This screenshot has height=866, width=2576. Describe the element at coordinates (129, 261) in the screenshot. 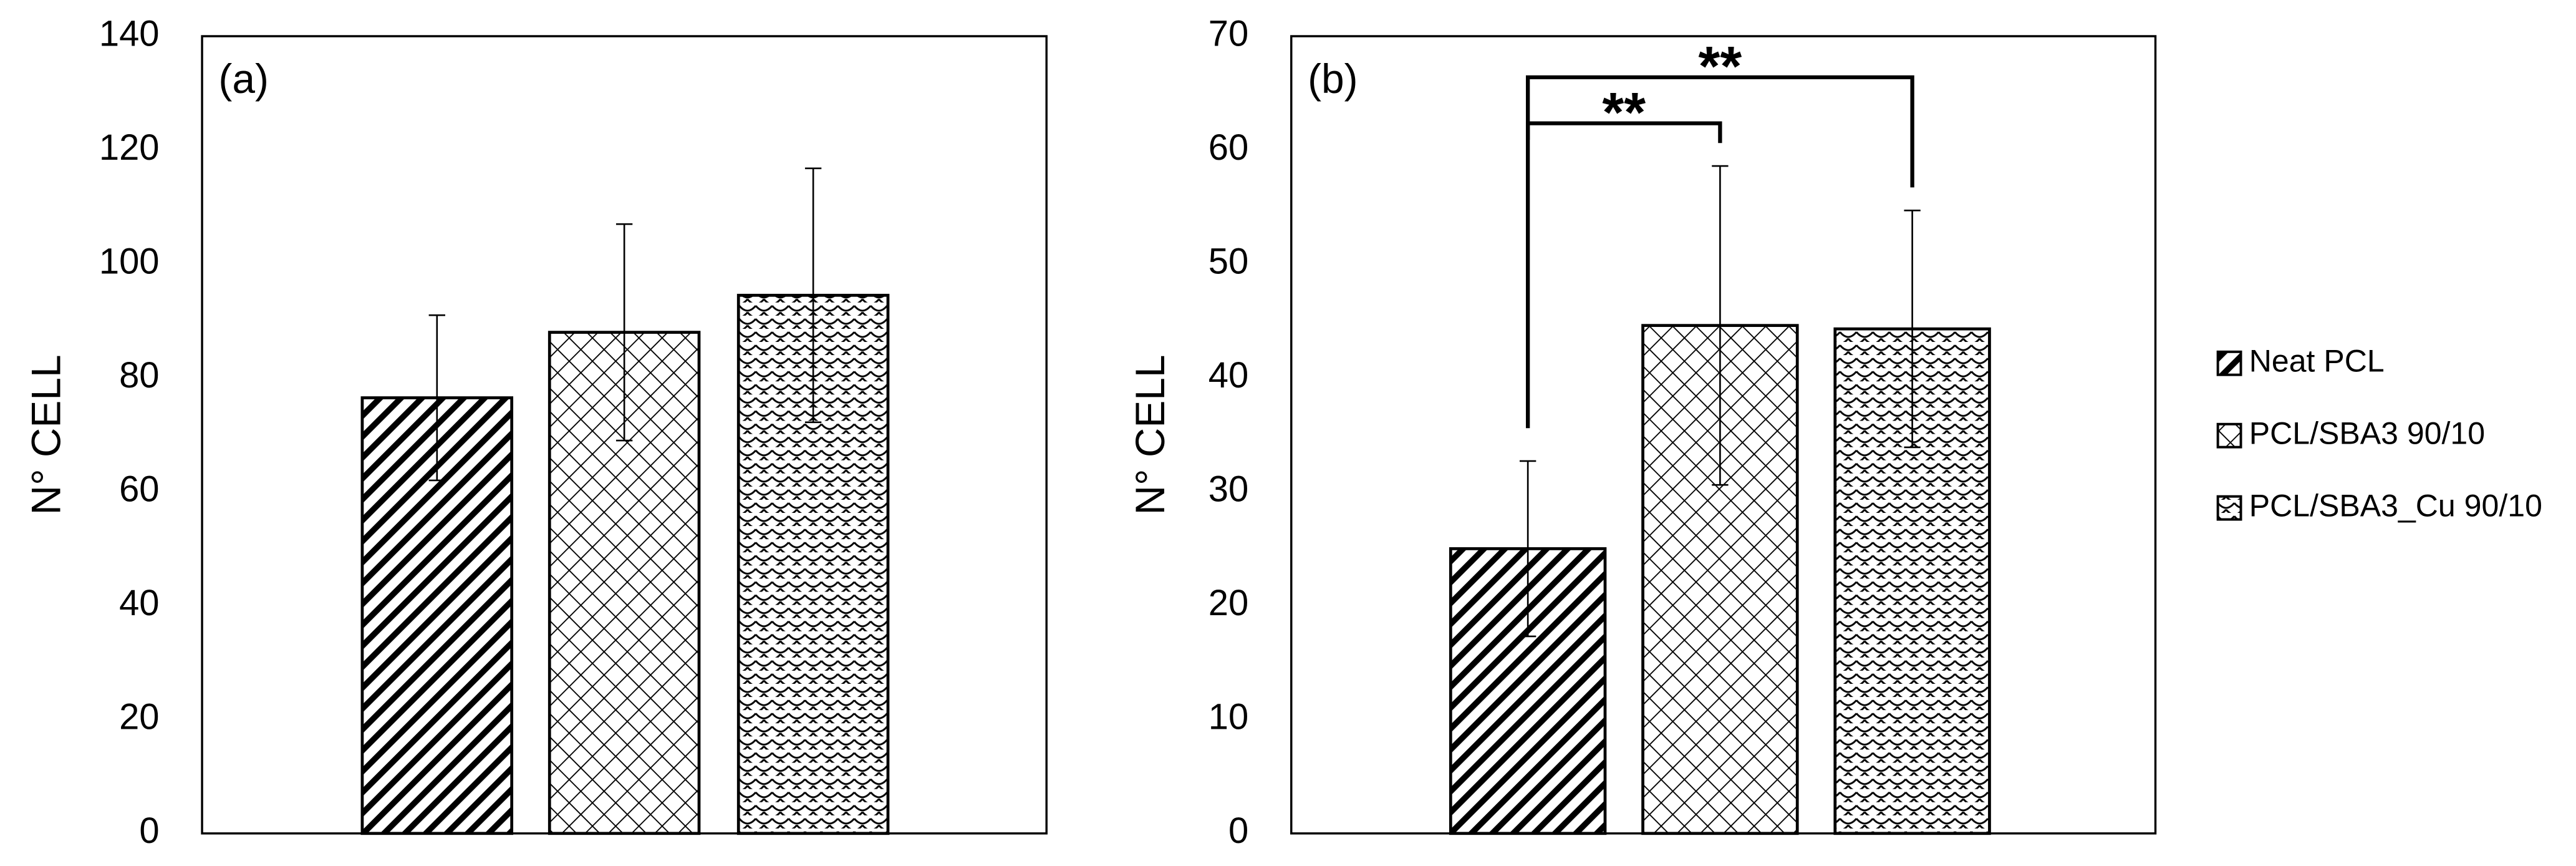

I see `y-tick-label: 100` at that location.